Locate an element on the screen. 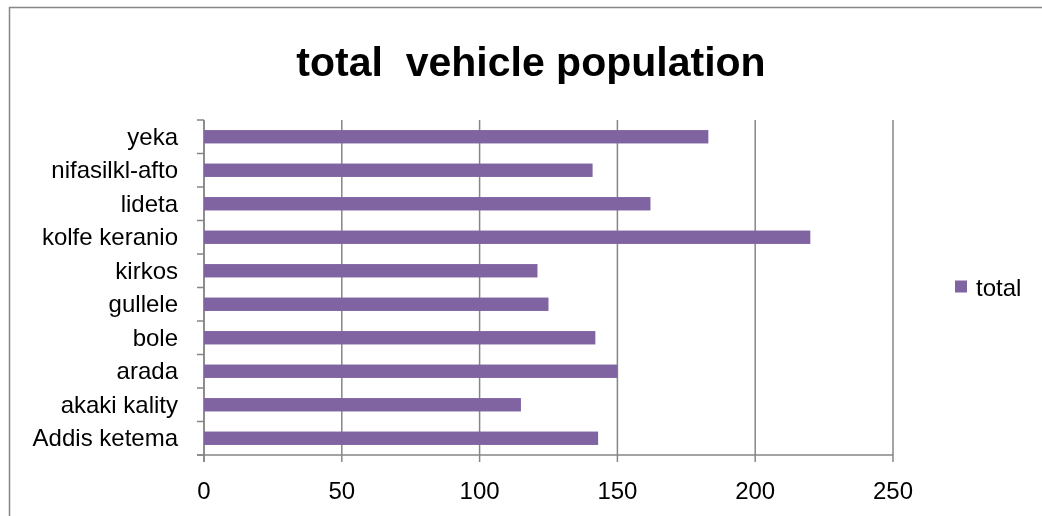 The image size is (1042, 516). x-tick-label: 150 is located at coordinates (617, 490).